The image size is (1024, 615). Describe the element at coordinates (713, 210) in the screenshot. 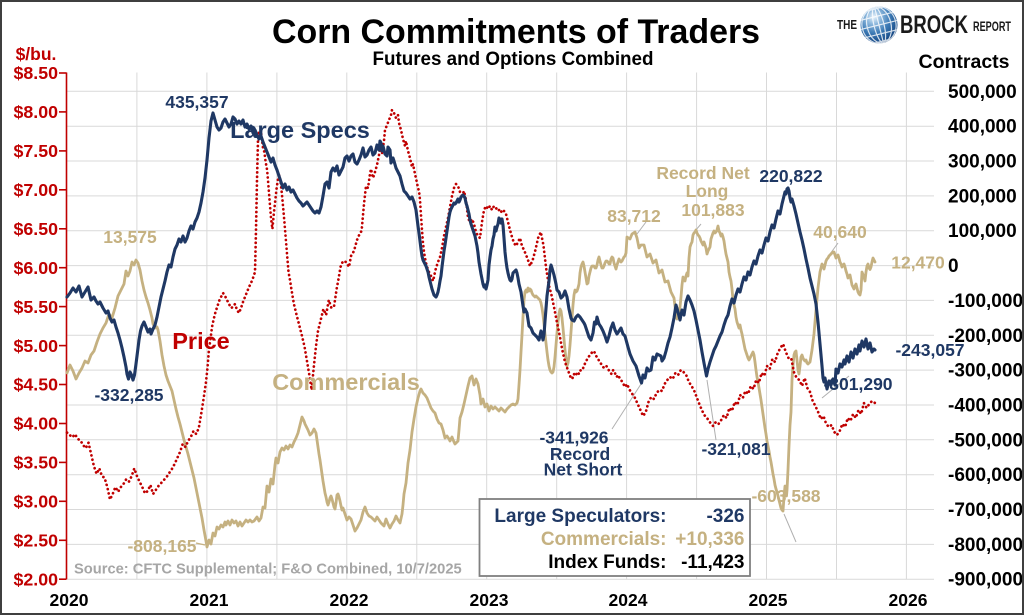

I see `svg-text: 101,883` at that location.